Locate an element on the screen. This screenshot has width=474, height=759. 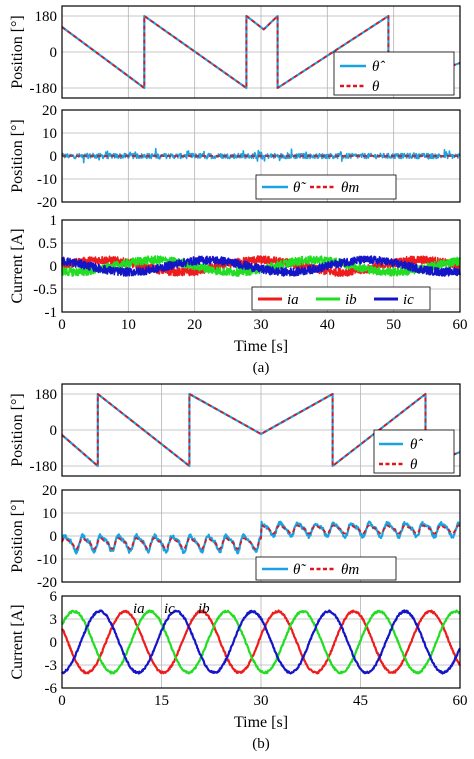
annotation-ic: ic is located at coordinates (169, 609).